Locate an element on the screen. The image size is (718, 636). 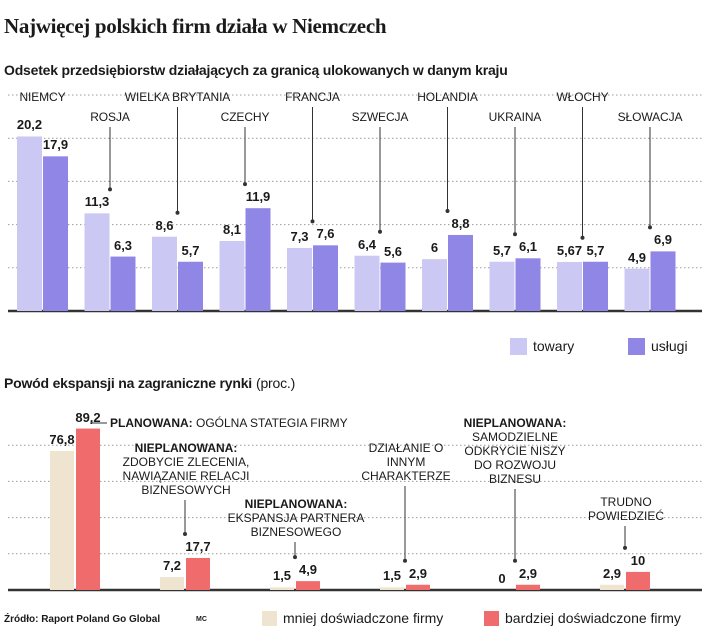
category-label: NIEMCY is located at coordinates (42, 97).